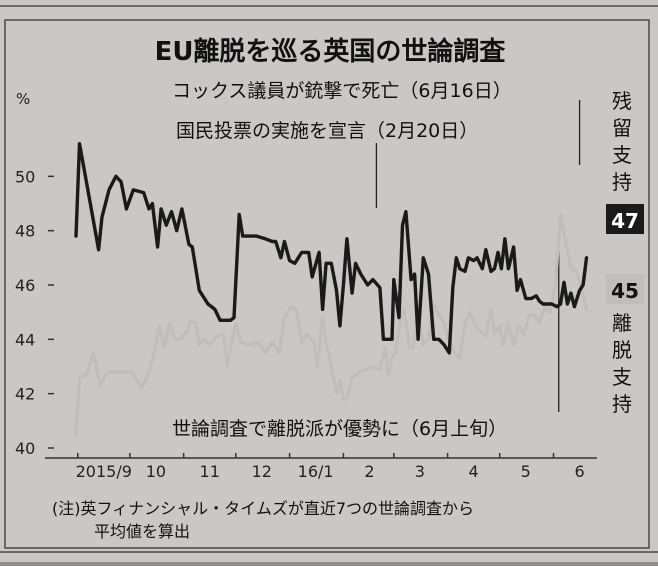 Image resolution: width=658 pixels, height=566 pixels. I want to click on x-axis-ticks: 2015/9 10 11 12 16/1 2 3 4 5 6, so click(330, 467).